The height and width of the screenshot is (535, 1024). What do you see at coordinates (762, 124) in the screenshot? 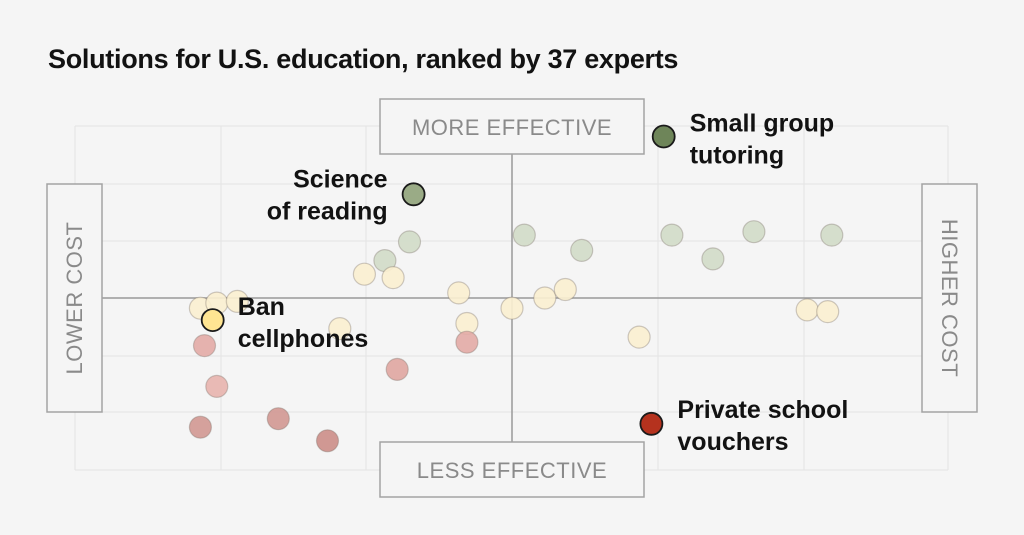
I see `small-group-tutoring-label-line-0: Small group` at bounding box center [762, 124].